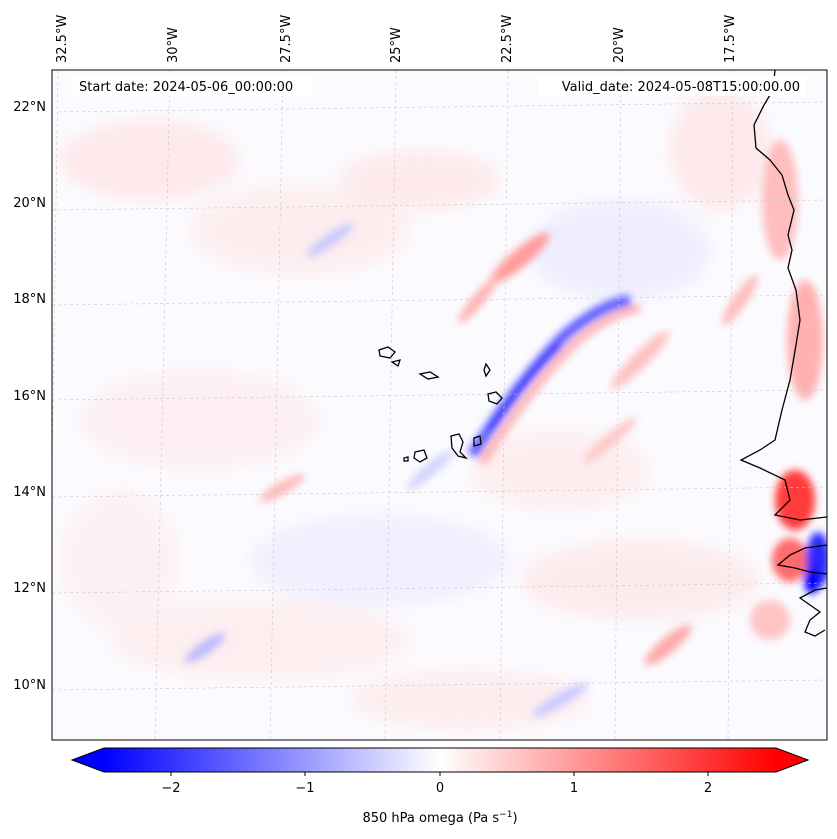  Describe the element at coordinates (708, 788) in the screenshot. I see `colorbar-tick-label: 2` at that location.